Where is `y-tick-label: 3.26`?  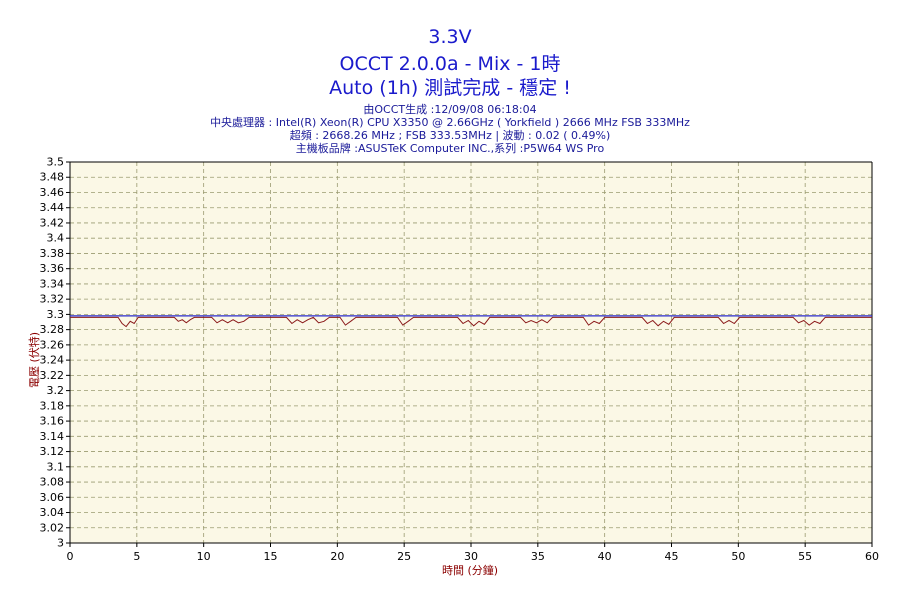 y-tick-label: 3.26 is located at coordinates (52, 344).